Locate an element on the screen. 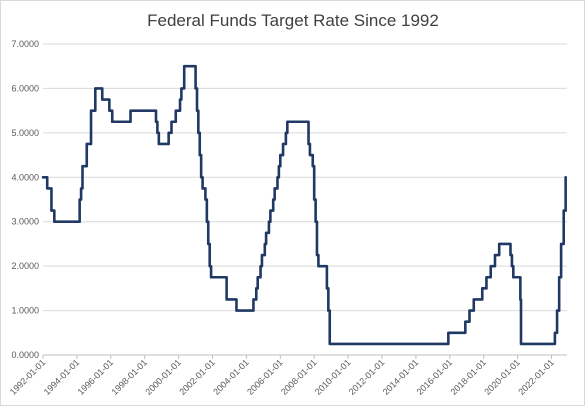  x-tick-label: 2022-01-01 is located at coordinates (536, 377).